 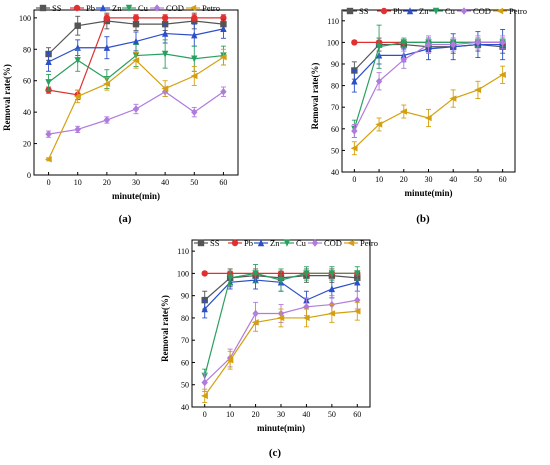 What do you see at coordinates (453, 179) in the screenshot?
I see `x-tick-label: 40` at bounding box center [453, 179].